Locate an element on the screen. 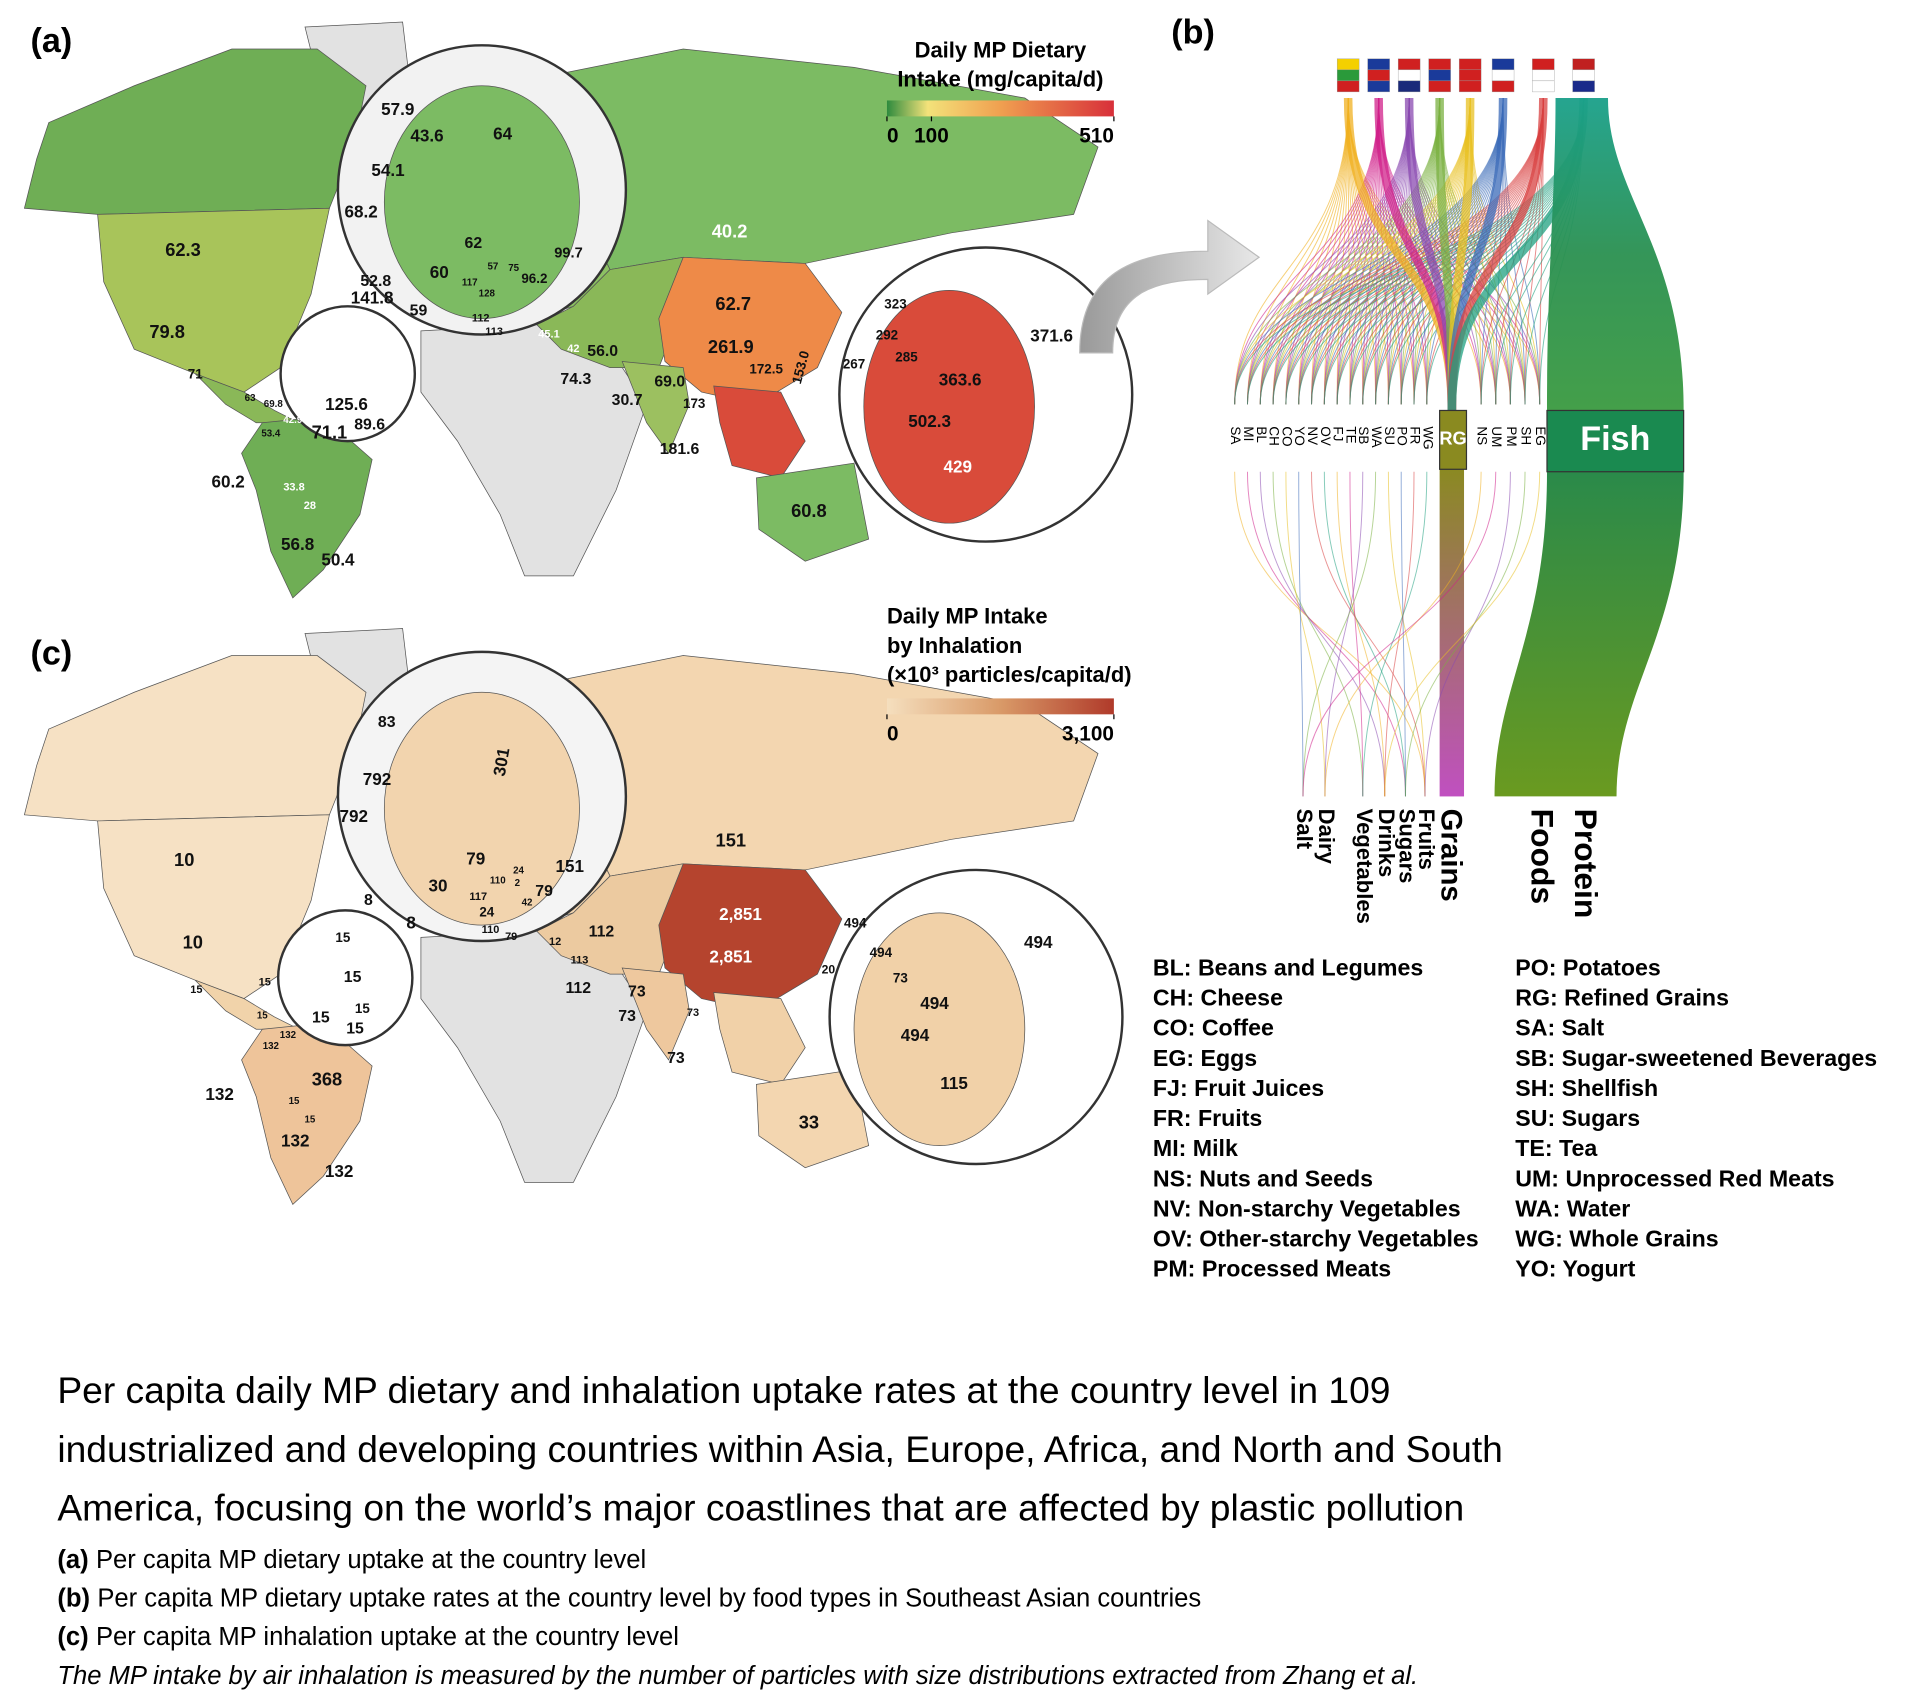 Image resolution: width=1913 pixels, height=1697 pixels. map-label: 50.4 is located at coordinates (338, 560).